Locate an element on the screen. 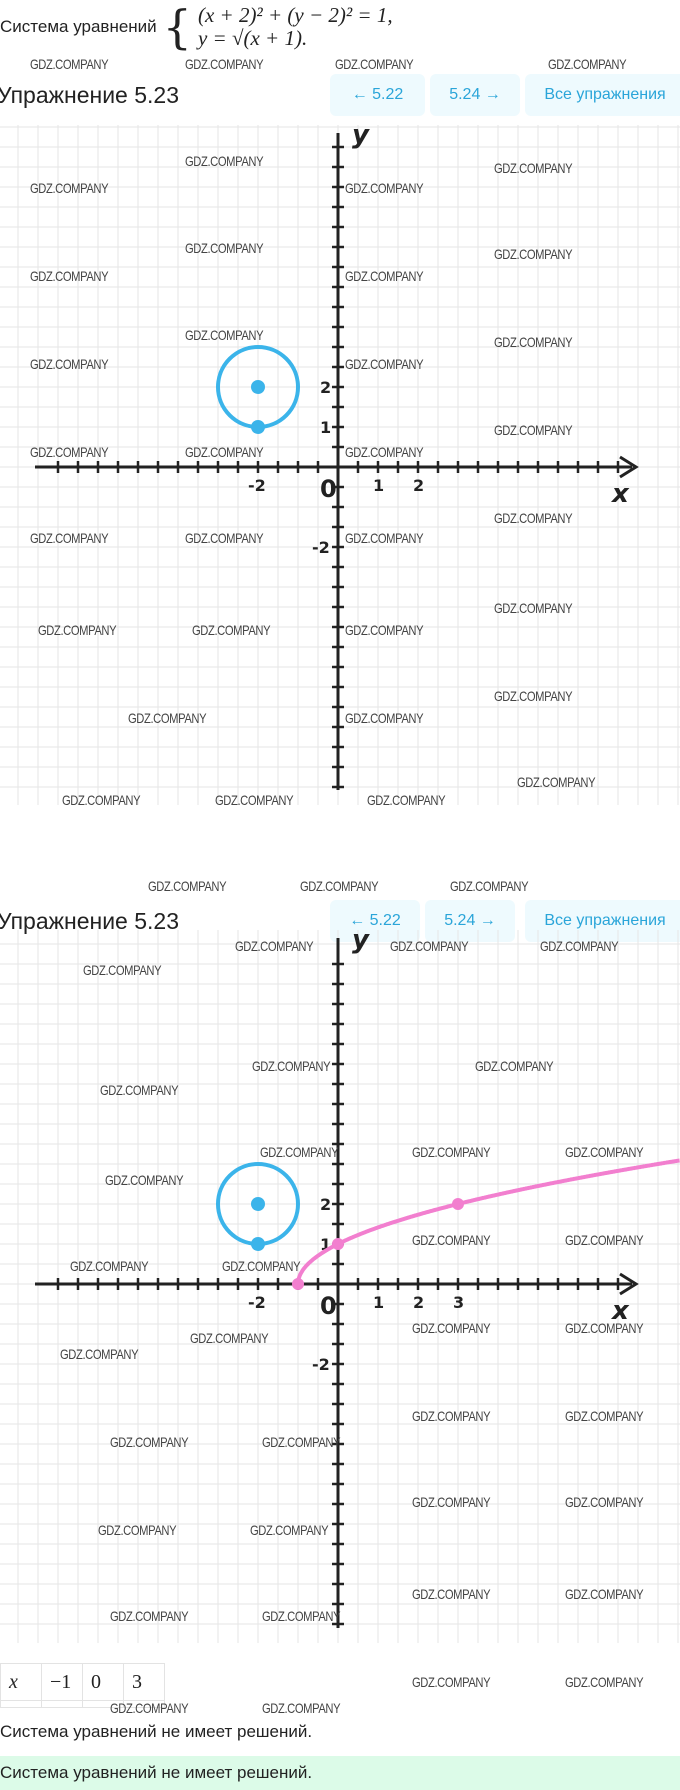 This screenshot has width=680, height=1790. all-exercises-button: Все упражнения is located at coordinates (602, 95).